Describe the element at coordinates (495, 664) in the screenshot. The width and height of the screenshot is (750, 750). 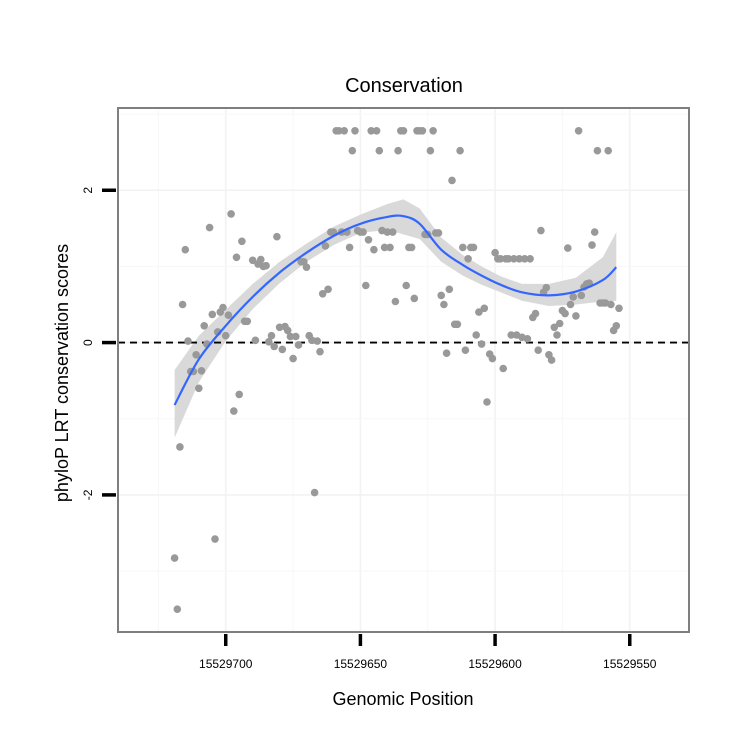
I see `x-tick-label: 15529600` at that location.